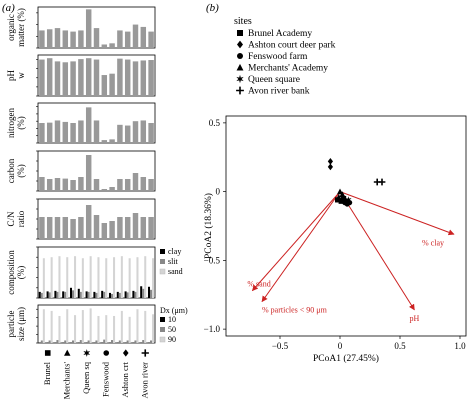 This screenshot has width=474, height=402. Describe the element at coordinates (174, 310) in the screenshot. I see `particle-size-legend-title: Dx (μm)` at that location.